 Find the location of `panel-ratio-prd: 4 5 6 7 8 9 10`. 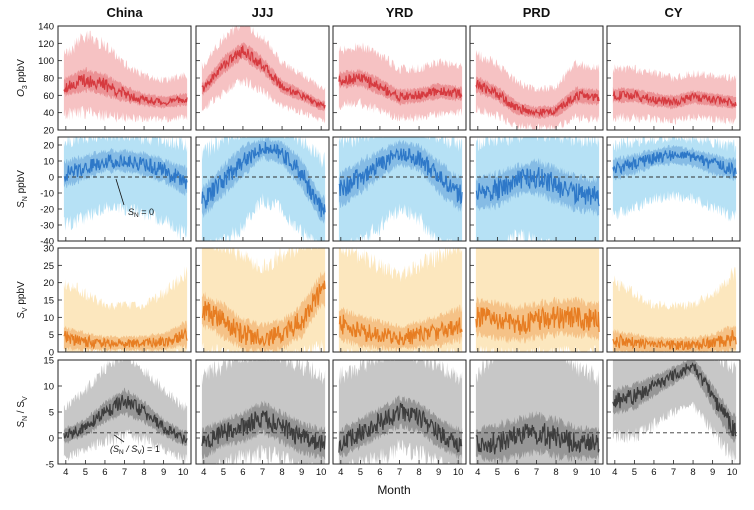

panel-ratio-prd: 4 5 6 7 8 9 10 is located at coordinates (536, 418).